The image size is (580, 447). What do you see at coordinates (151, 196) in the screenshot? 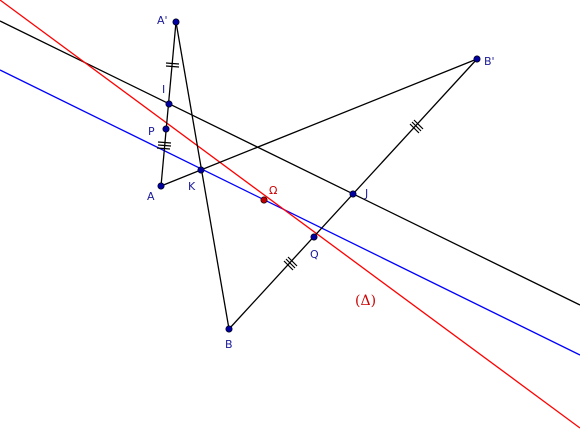
I see `label-a: A` at bounding box center [151, 196].